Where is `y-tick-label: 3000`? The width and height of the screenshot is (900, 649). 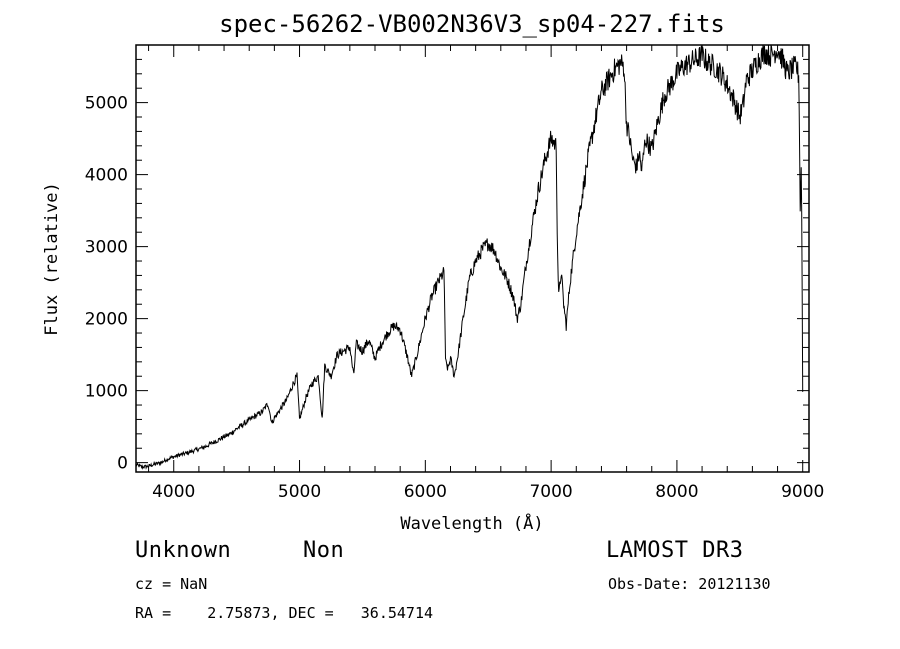
y-tick-label: 3000 is located at coordinates (106, 248).